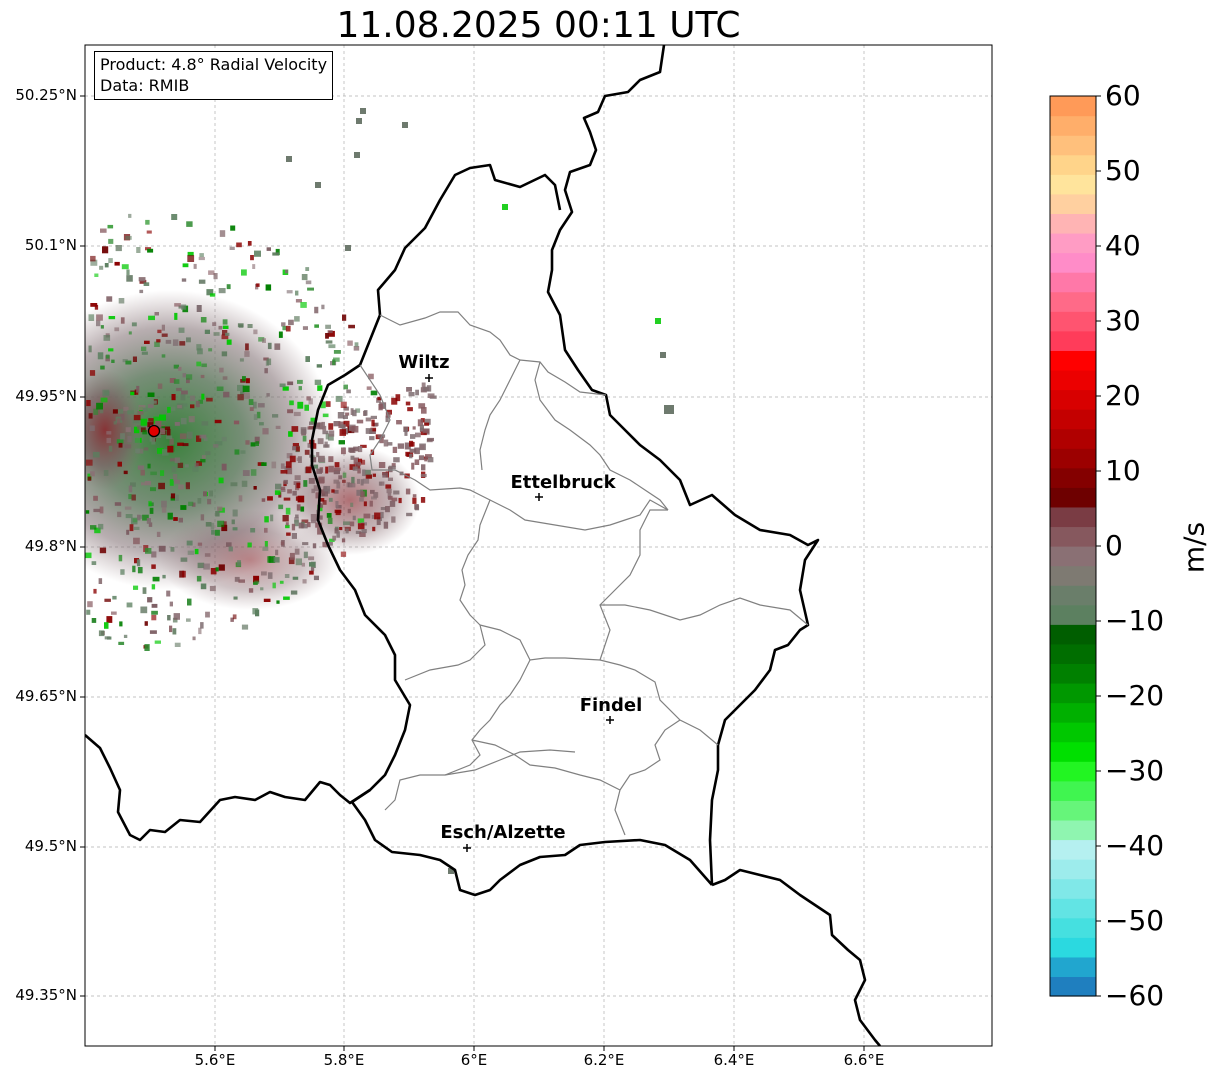 The height and width of the screenshot is (1081, 1207). Describe the element at coordinates (50, 546) in the screenshot. I see `lat-label: 49.8°N` at that location.